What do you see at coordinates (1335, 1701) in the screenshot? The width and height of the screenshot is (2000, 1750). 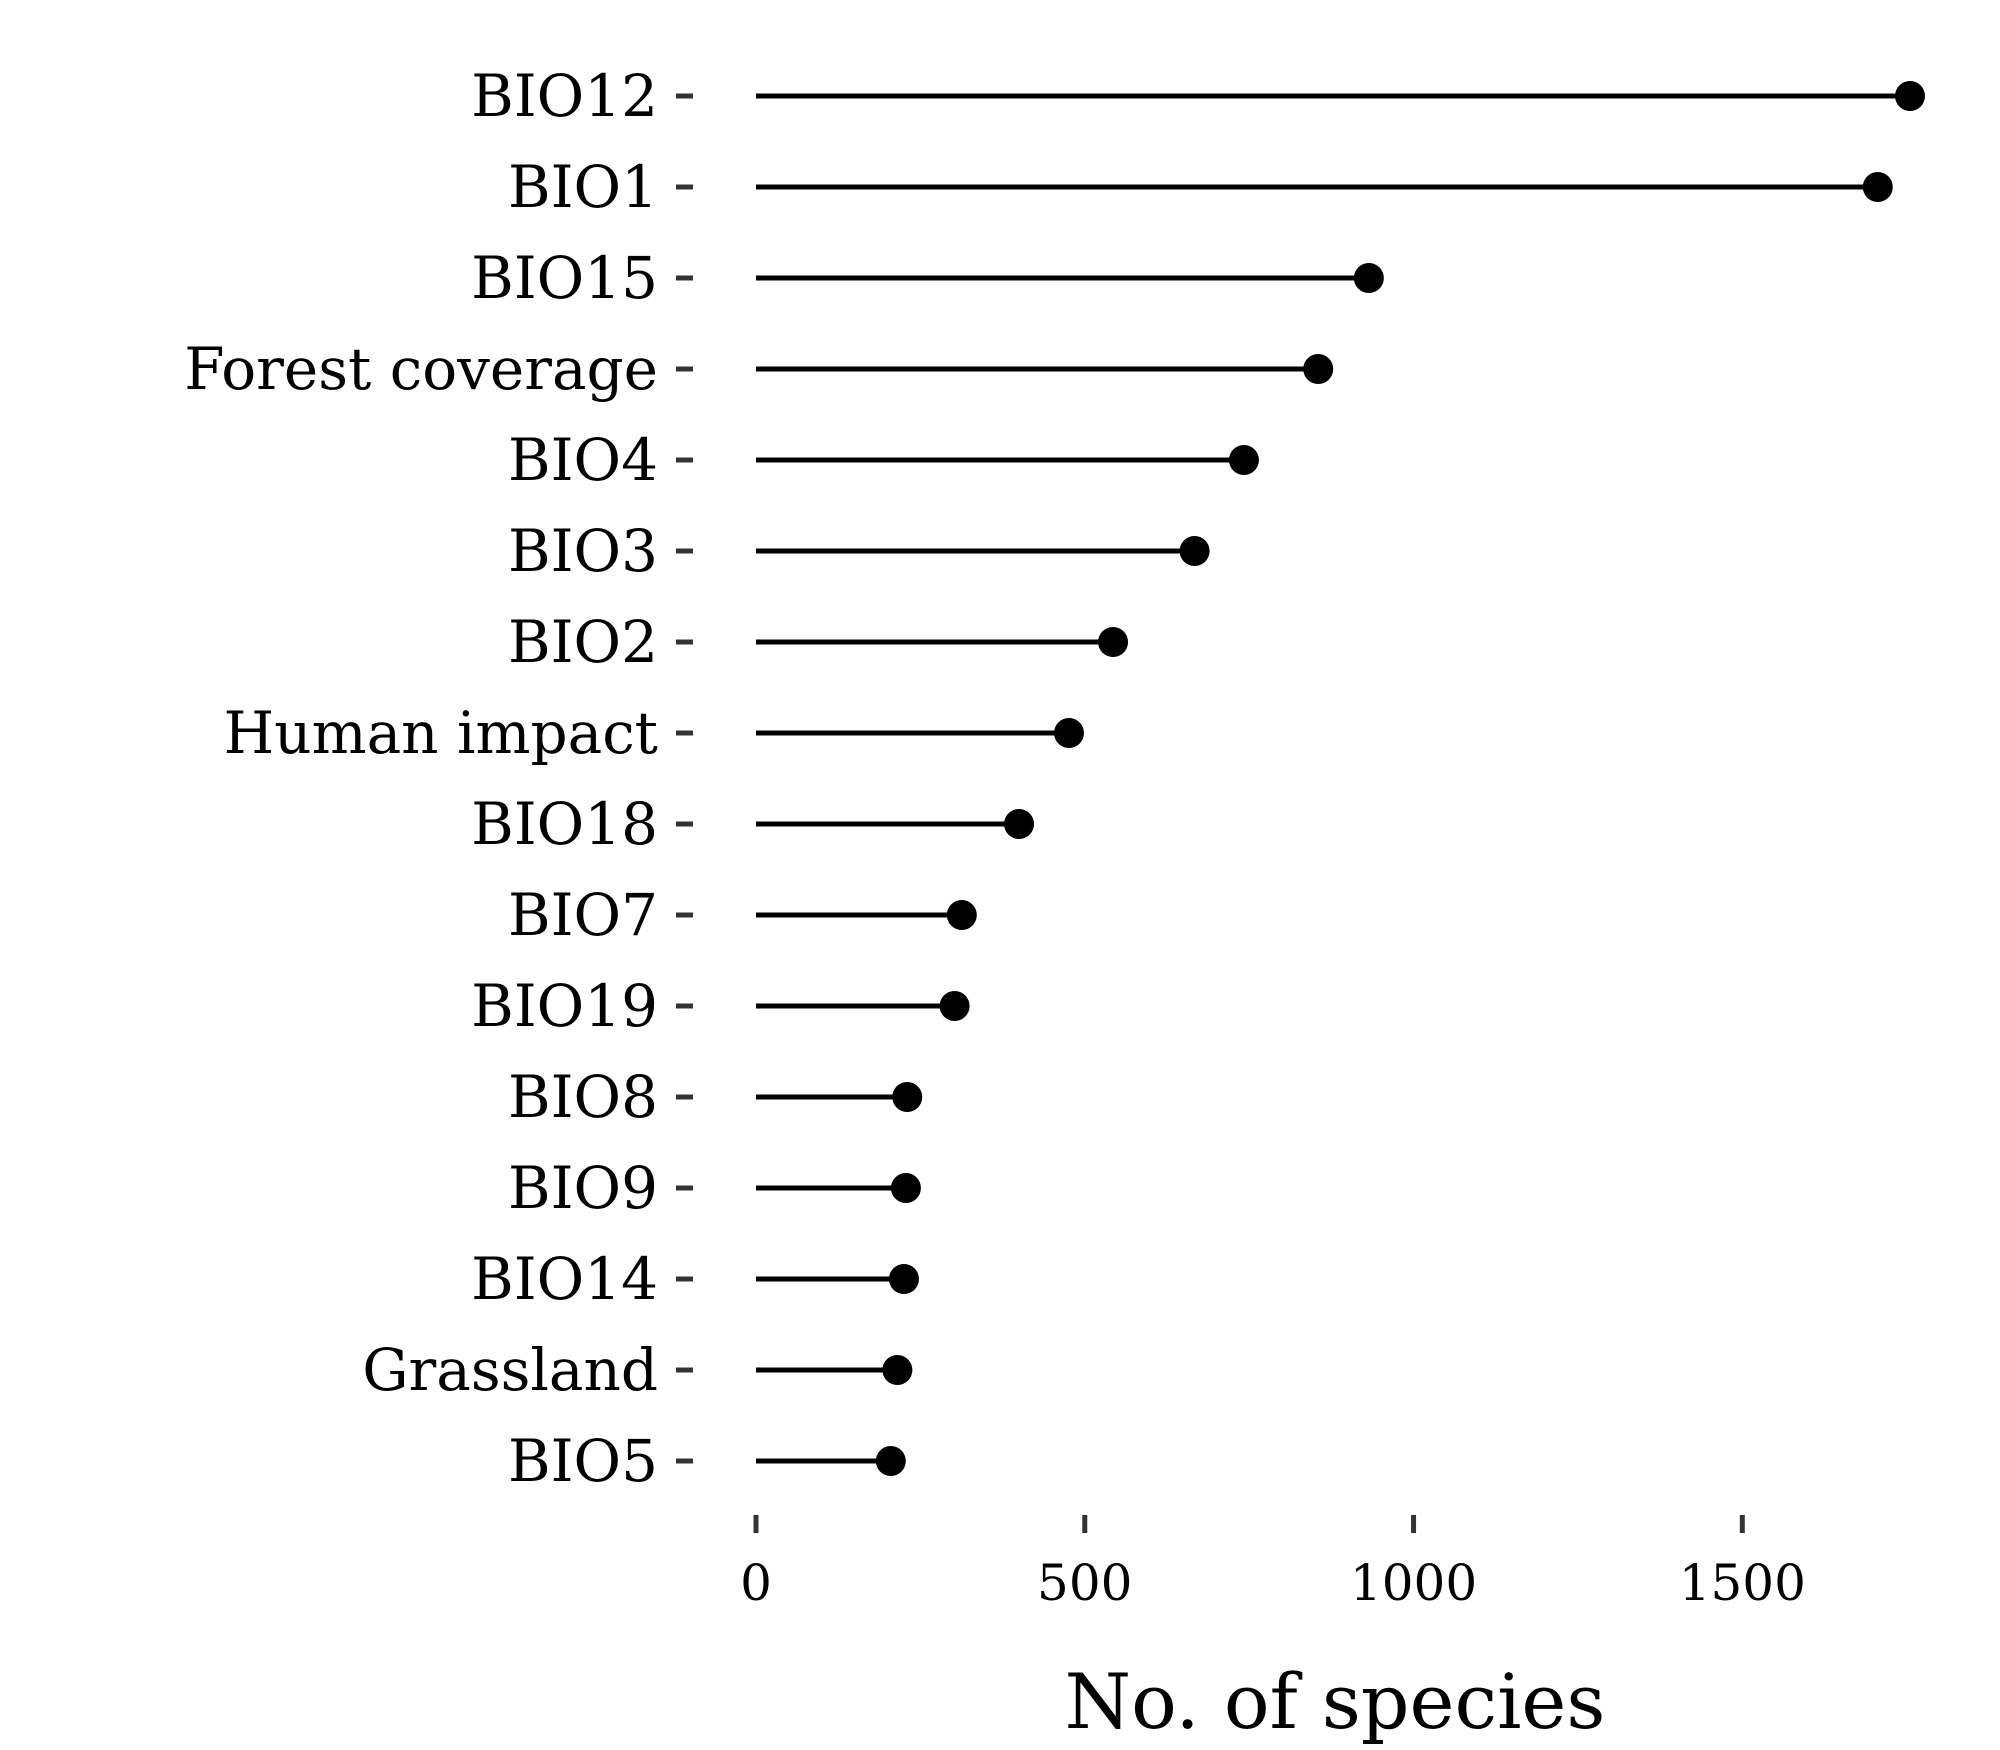 I see `x-axis-title: No. of species` at bounding box center [1335, 1701].